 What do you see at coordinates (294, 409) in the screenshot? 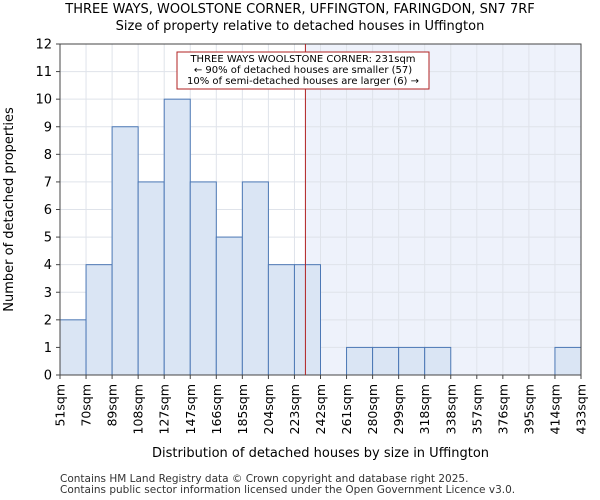
I see `x-tick-label: 223sqm` at bounding box center [294, 409].